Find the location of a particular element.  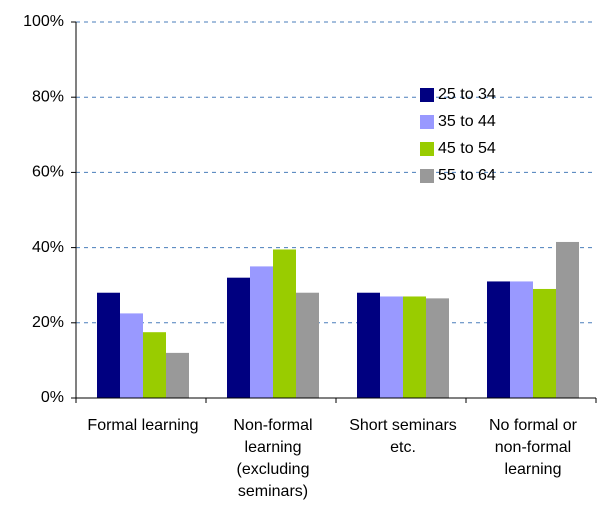

y-tick-label: 60% is located at coordinates (48, 172).